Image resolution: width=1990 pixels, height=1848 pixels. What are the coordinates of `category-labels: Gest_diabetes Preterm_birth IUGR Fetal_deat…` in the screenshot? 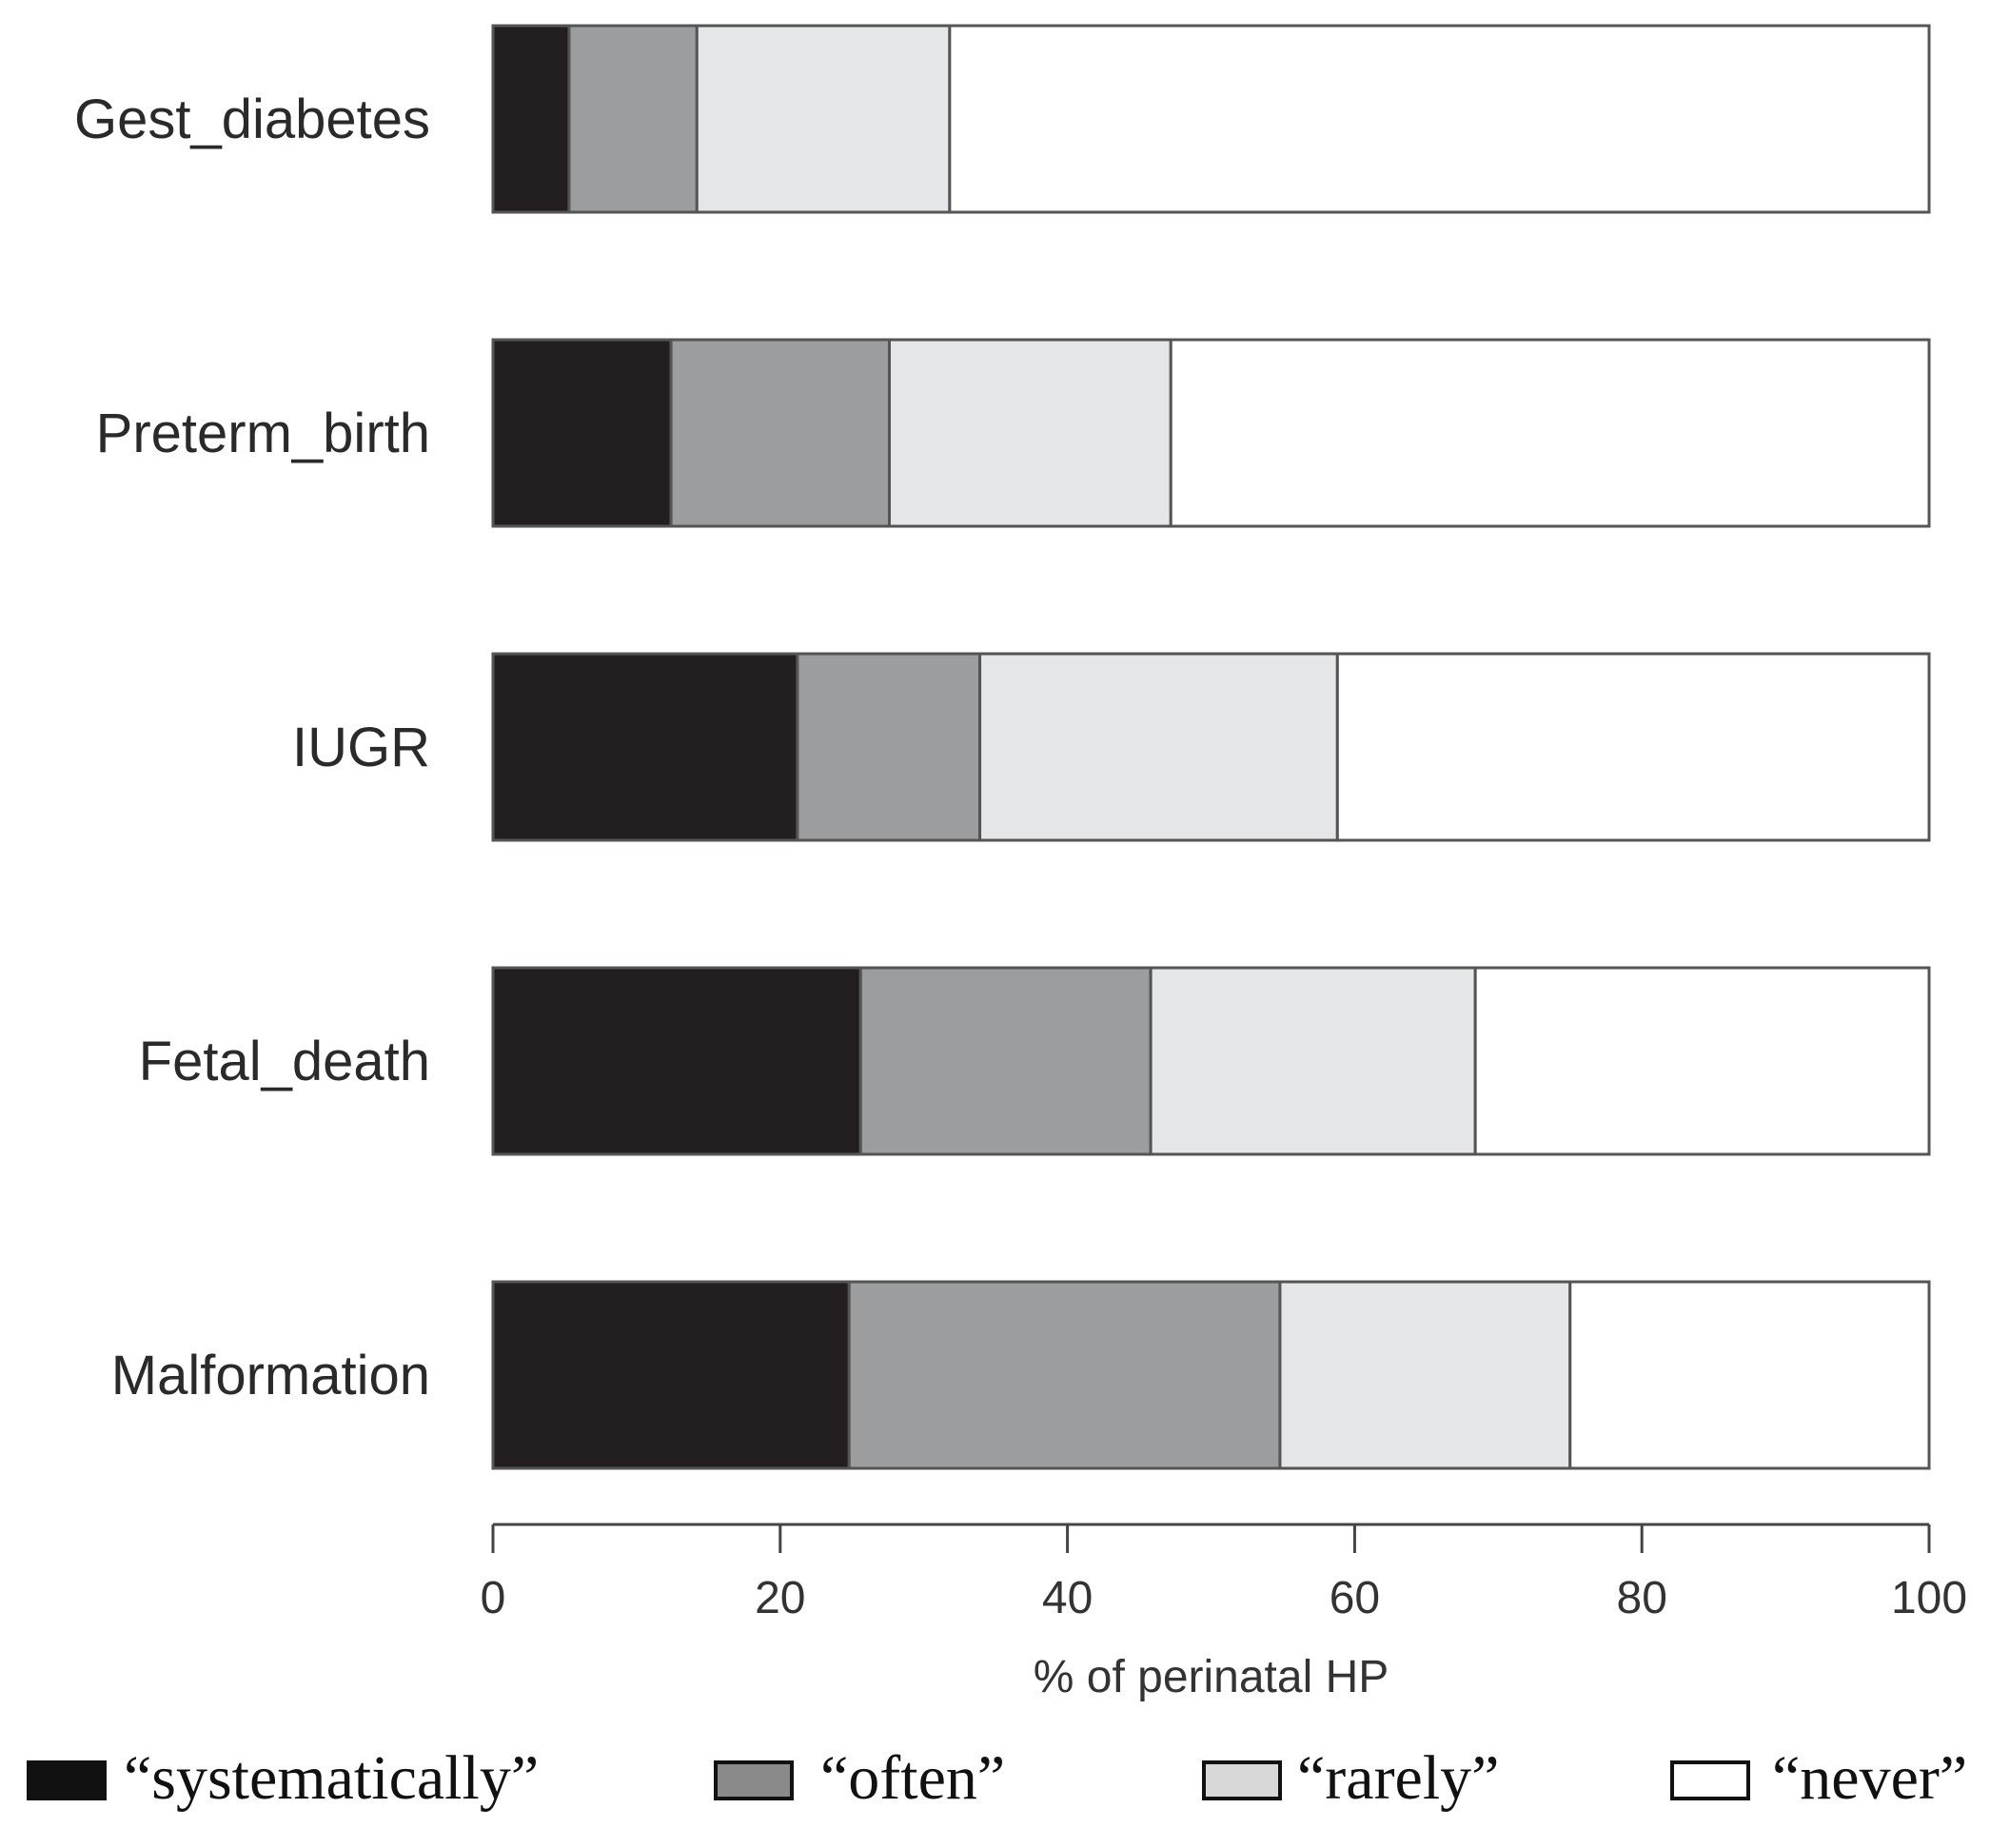 It's located at (252, 747).